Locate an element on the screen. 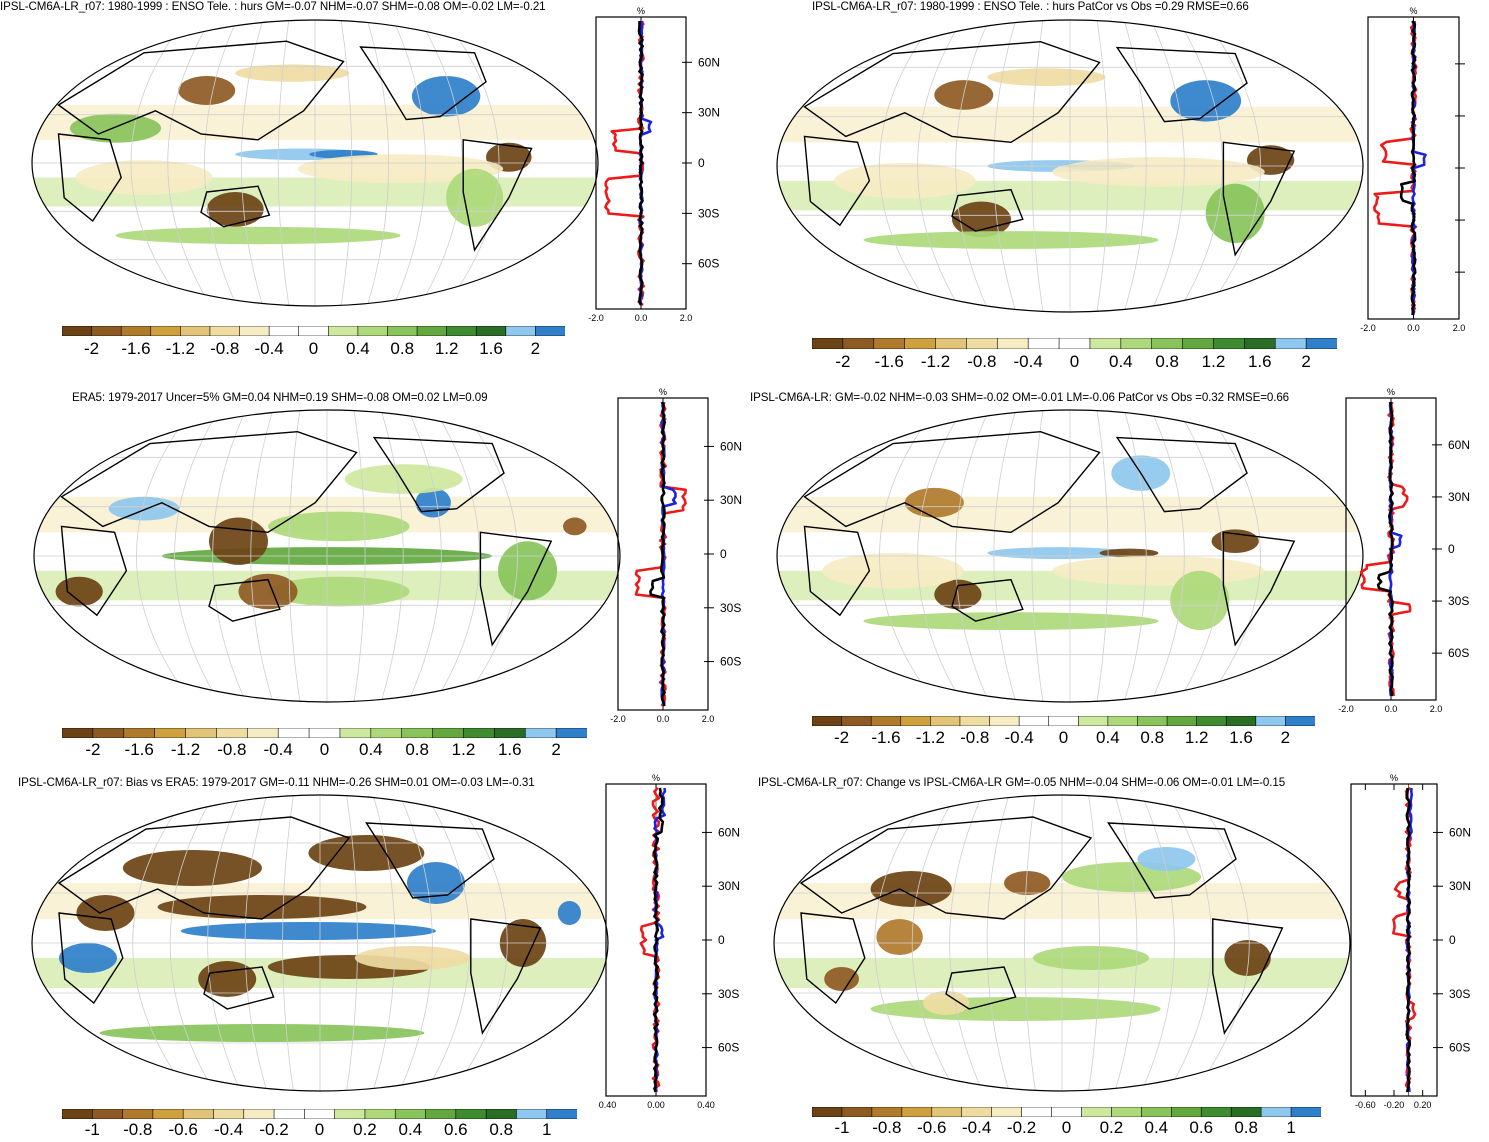 The image size is (1489, 1142). colorbar-label: -1.6 is located at coordinates (889, 361).